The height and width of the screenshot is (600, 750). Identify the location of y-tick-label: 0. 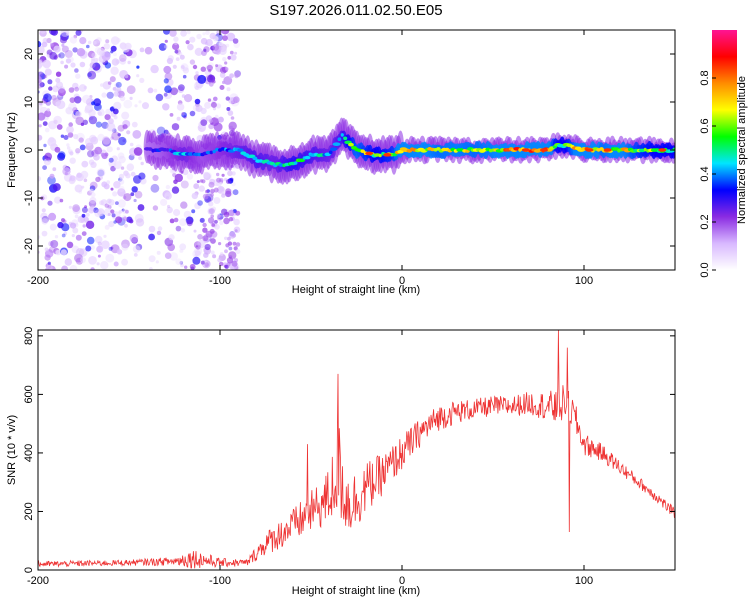
(29, 150).